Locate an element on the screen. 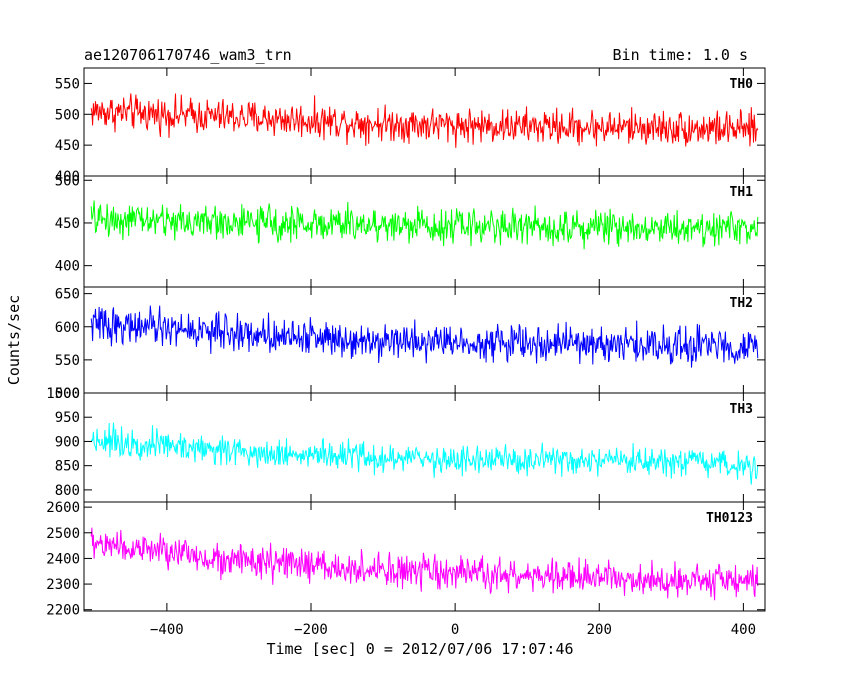 The image size is (850, 680). series-line-th1 is located at coordinates (424, 225).